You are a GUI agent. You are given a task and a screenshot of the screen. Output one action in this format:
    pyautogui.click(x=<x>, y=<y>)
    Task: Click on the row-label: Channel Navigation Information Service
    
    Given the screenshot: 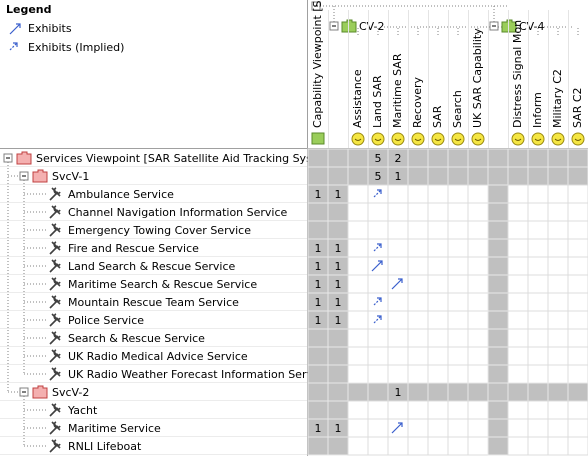 What is the action you would take?
    pyautogui.click(x=178, y=212)
    